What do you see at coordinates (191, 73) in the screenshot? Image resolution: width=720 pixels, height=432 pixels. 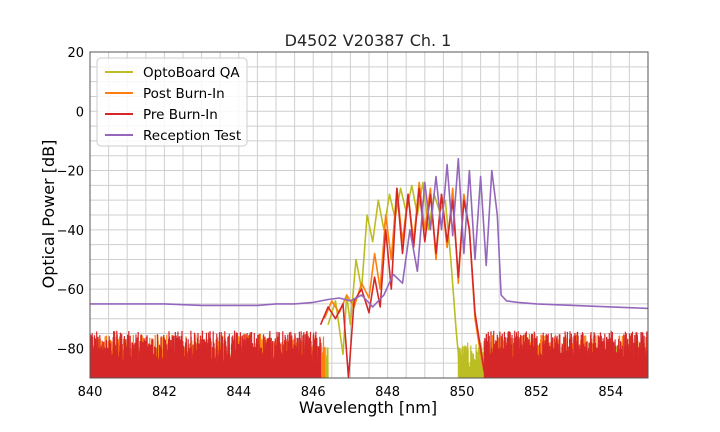 I see `legend-label: OptoBoard QA` at bounding box center [191, 73].